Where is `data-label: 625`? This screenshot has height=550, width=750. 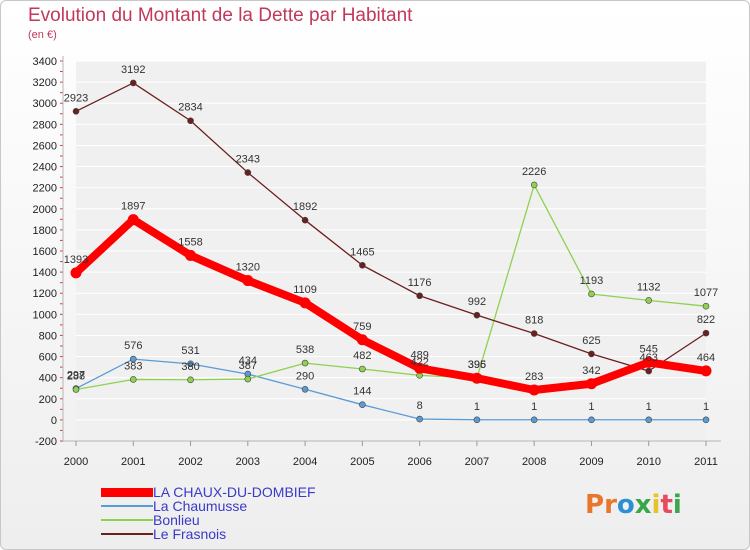
data-label: 625 is located at coordinates (591, 341).